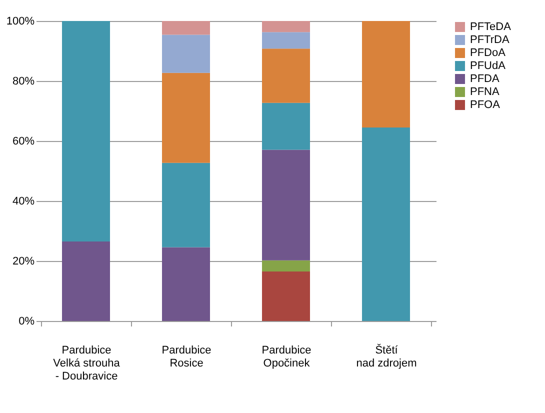  Describe the element at coordinates (485, 79) in the screenshot. I see `legend-label: PFDA` at that location.